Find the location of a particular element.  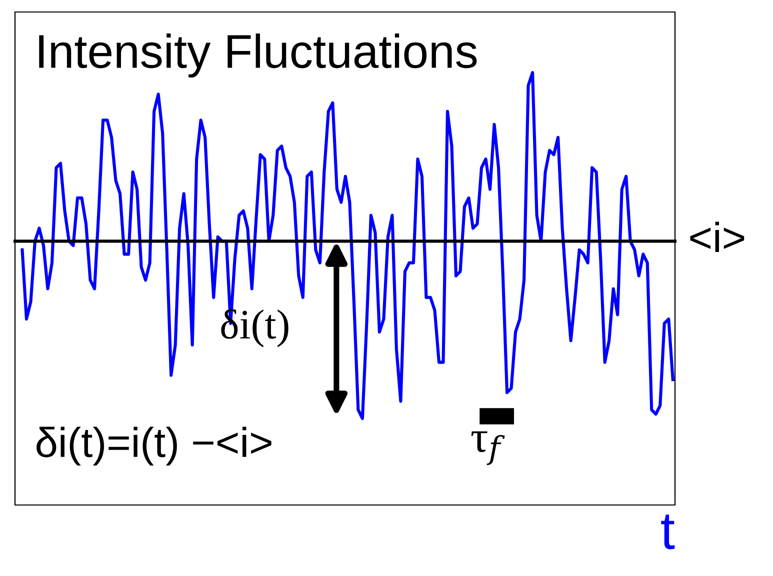

annotation: δi(t)=i(t) −<i> is located at coordinates (154, 446).